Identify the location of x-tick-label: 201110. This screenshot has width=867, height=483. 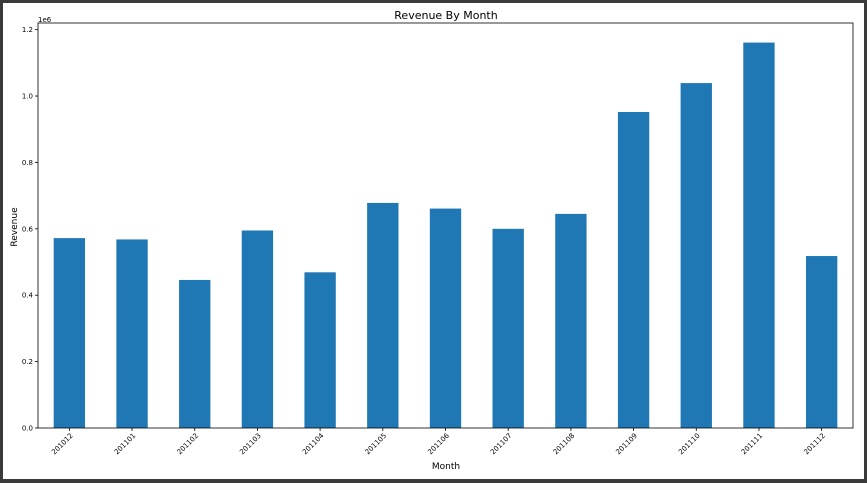
(689, 444).